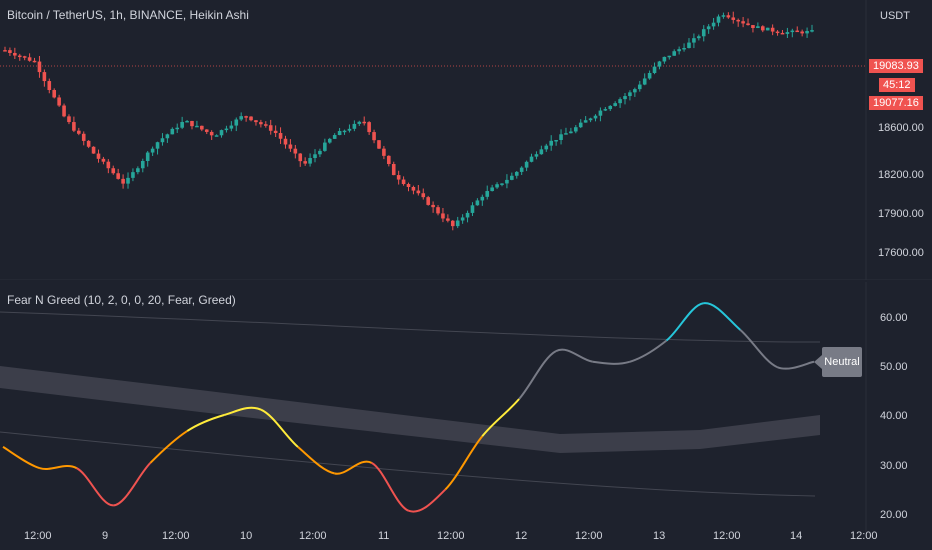  Describe the element at coordinates (105, 536) in the screenshot. I see `time-axis-label: 9` at that location.